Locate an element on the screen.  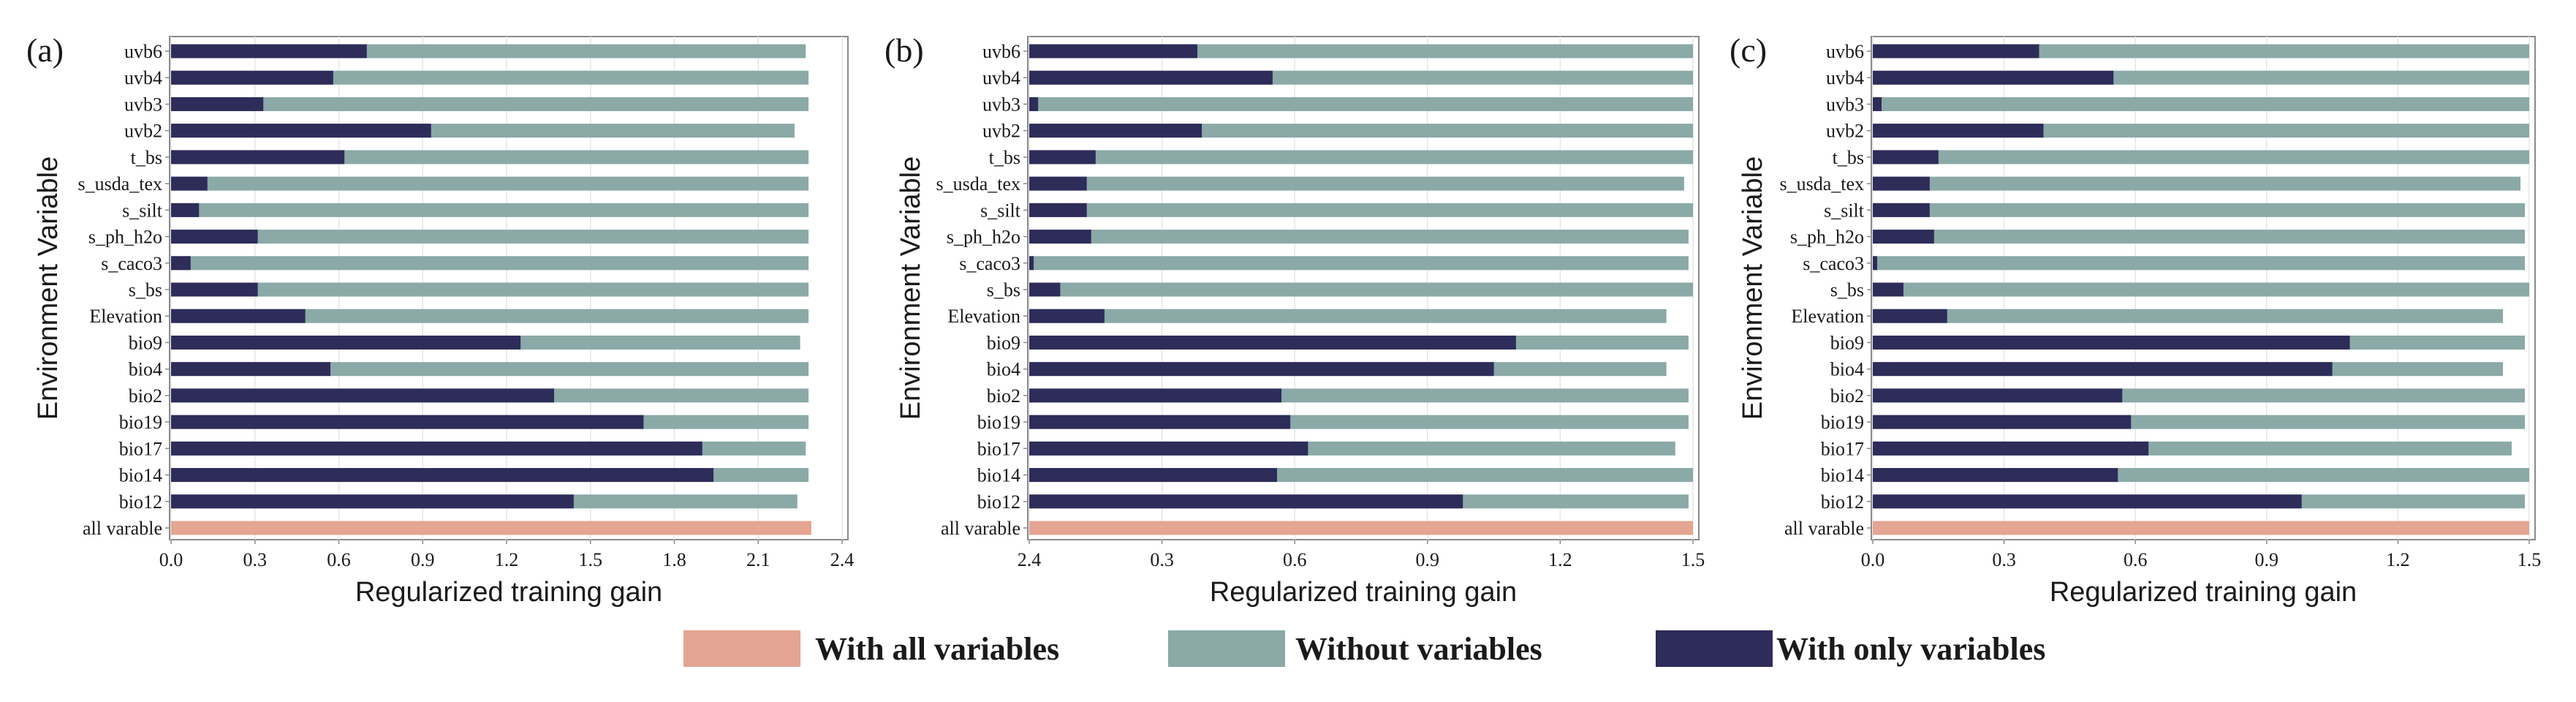
bar-only-bio19 is located at coordinates (2002, 422).